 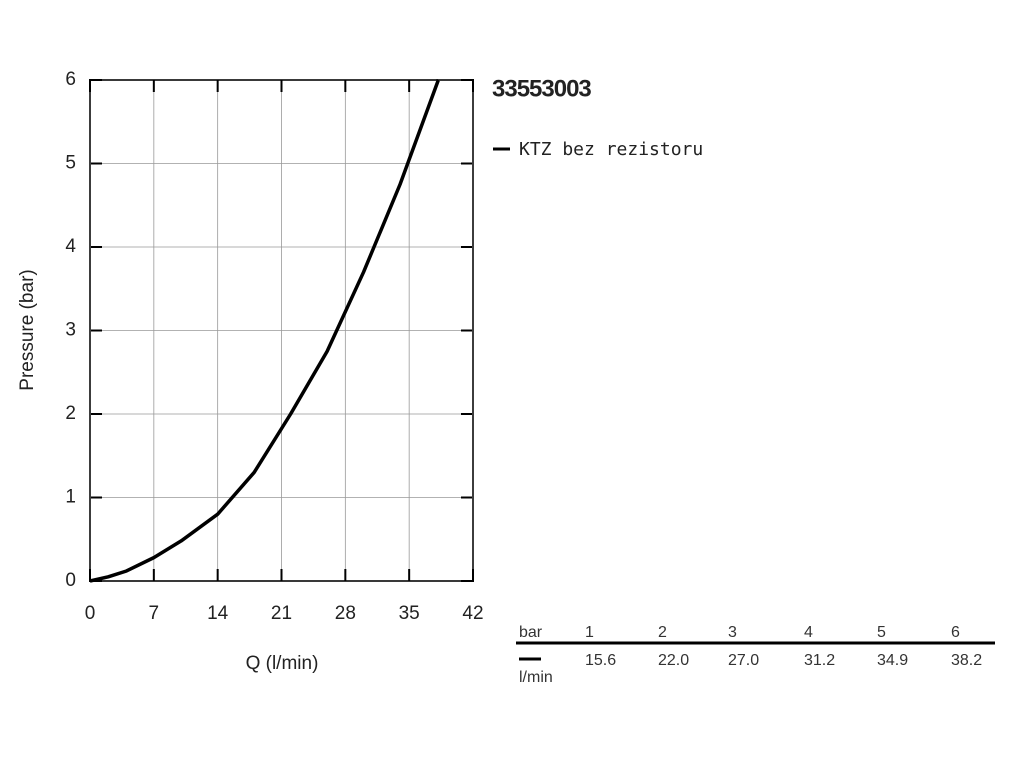 I want to click on table-cell: 27.0, so click(x=743, y=660).